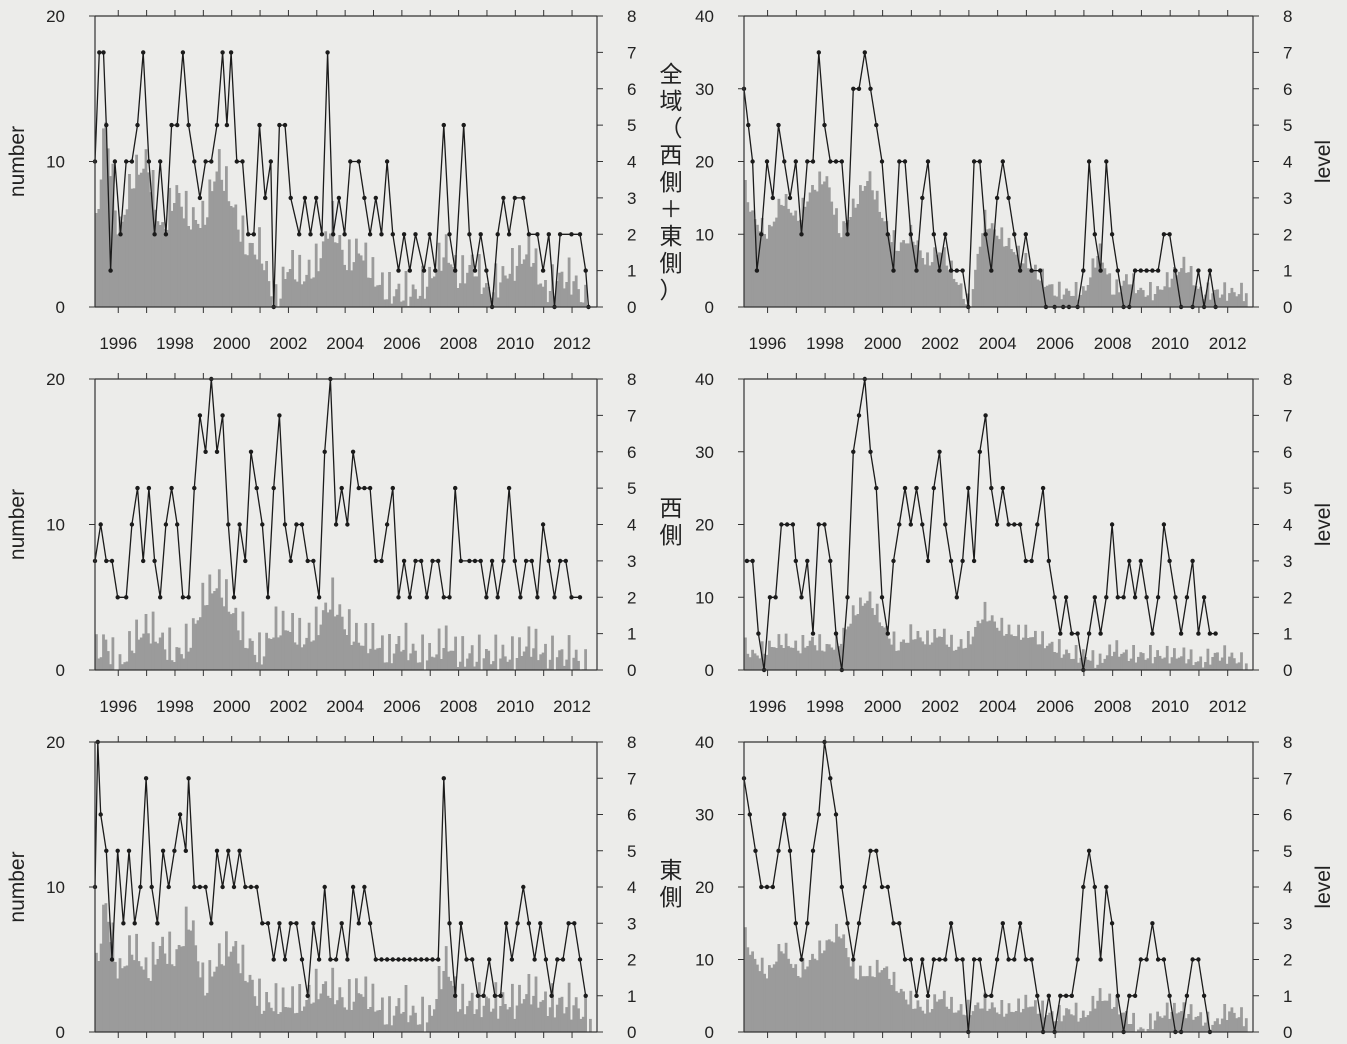 The width and height of the screenshot is (1347, 1044). Describe the element at coordinates (17, 886) in the screenshot. I see `y-axis-title: number` at that location.